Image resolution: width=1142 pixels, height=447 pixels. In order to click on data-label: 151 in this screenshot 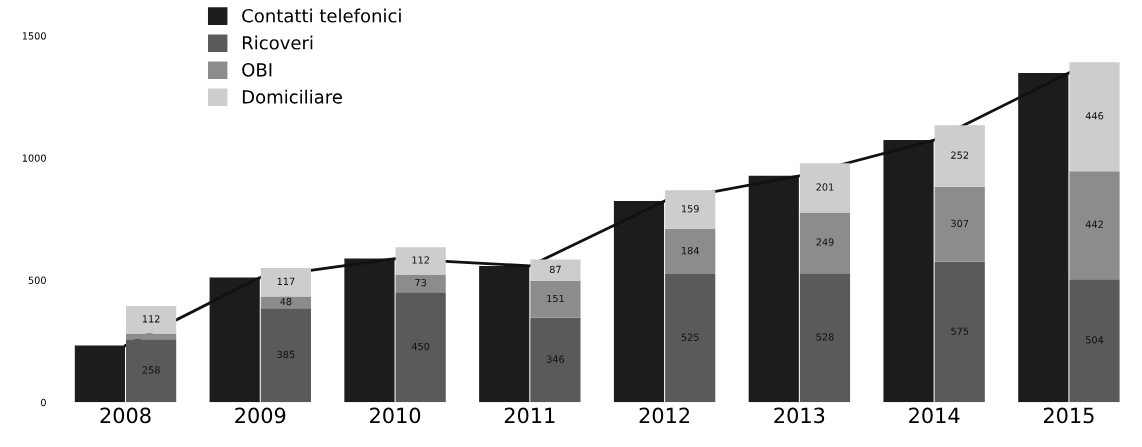, I will do `click(555, 298)`.